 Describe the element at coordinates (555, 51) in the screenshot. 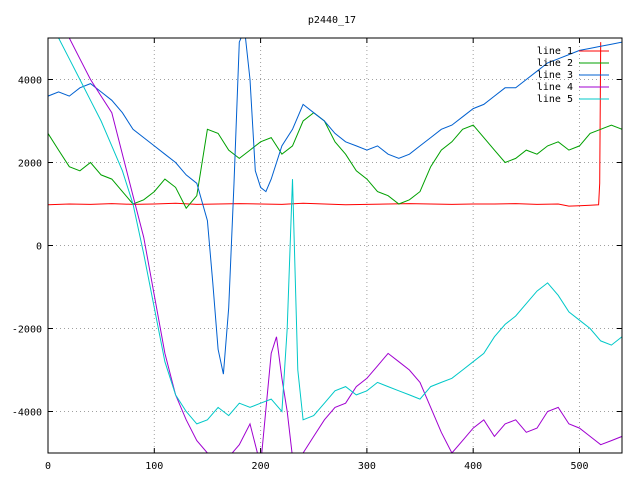

I see `legend-label-1: line 1` at that location.